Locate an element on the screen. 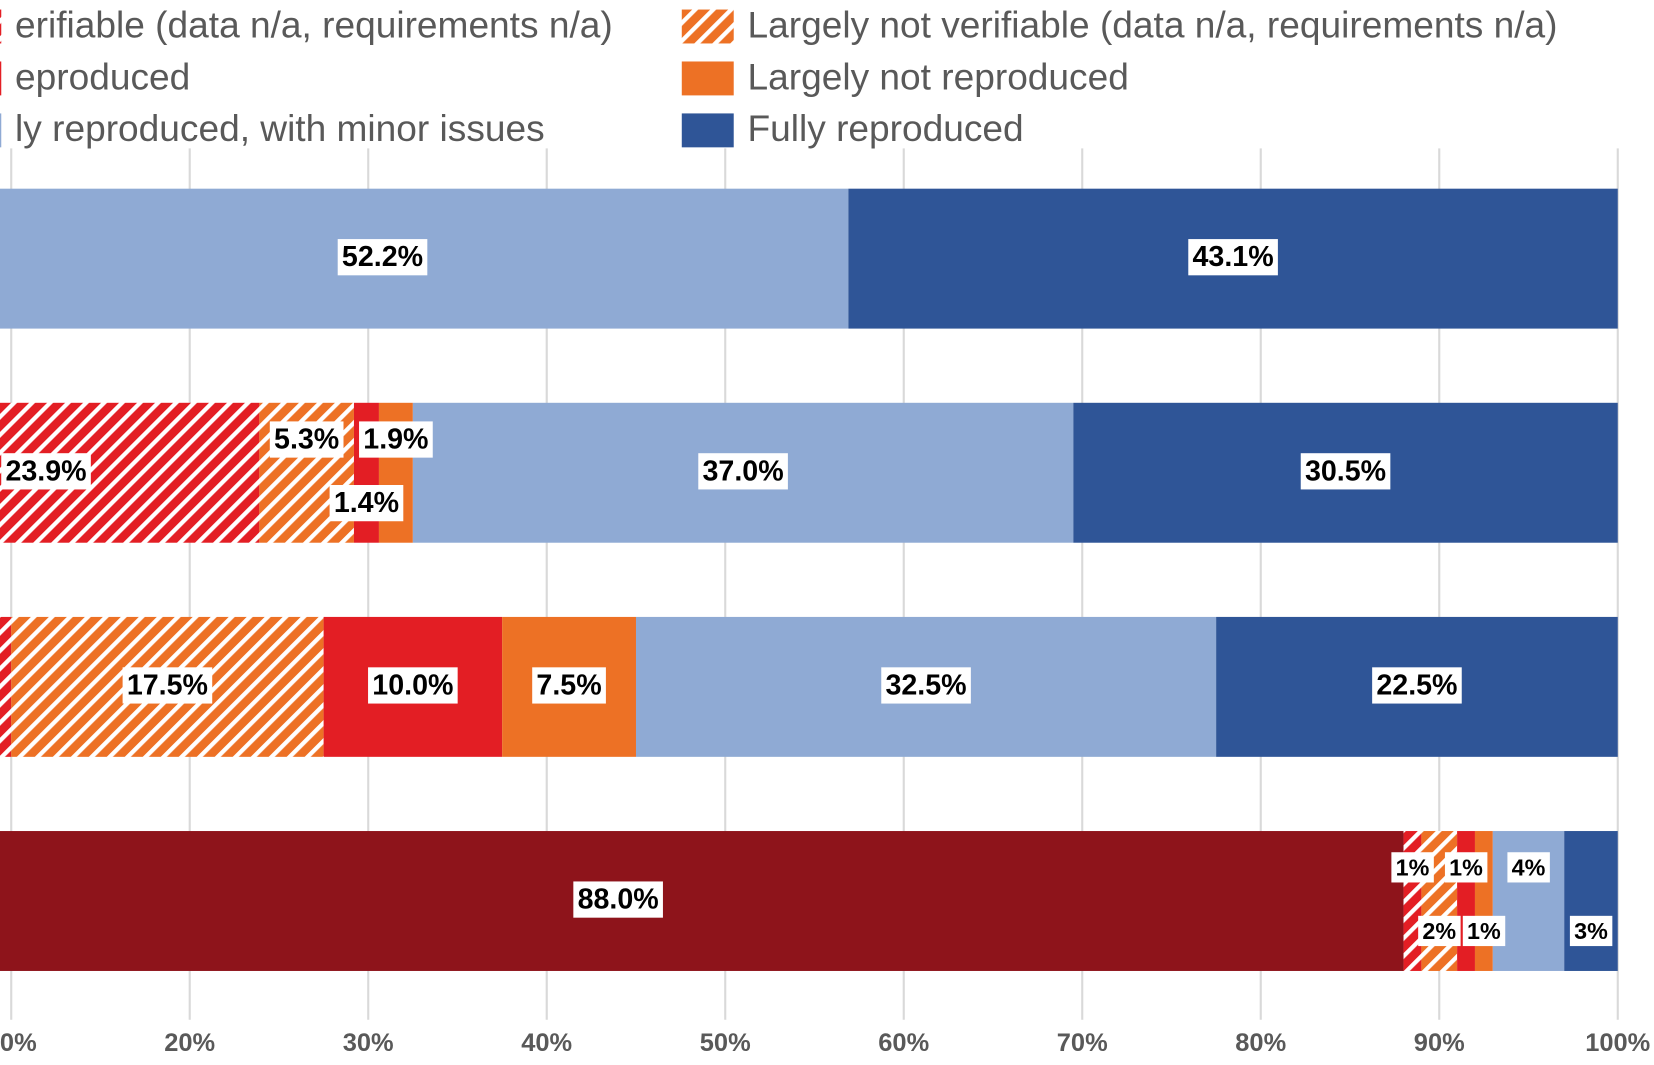 The width and height of the screenshot is (1654, 1065). value-label-group: 52.2% is located at coordinates (382, 257).